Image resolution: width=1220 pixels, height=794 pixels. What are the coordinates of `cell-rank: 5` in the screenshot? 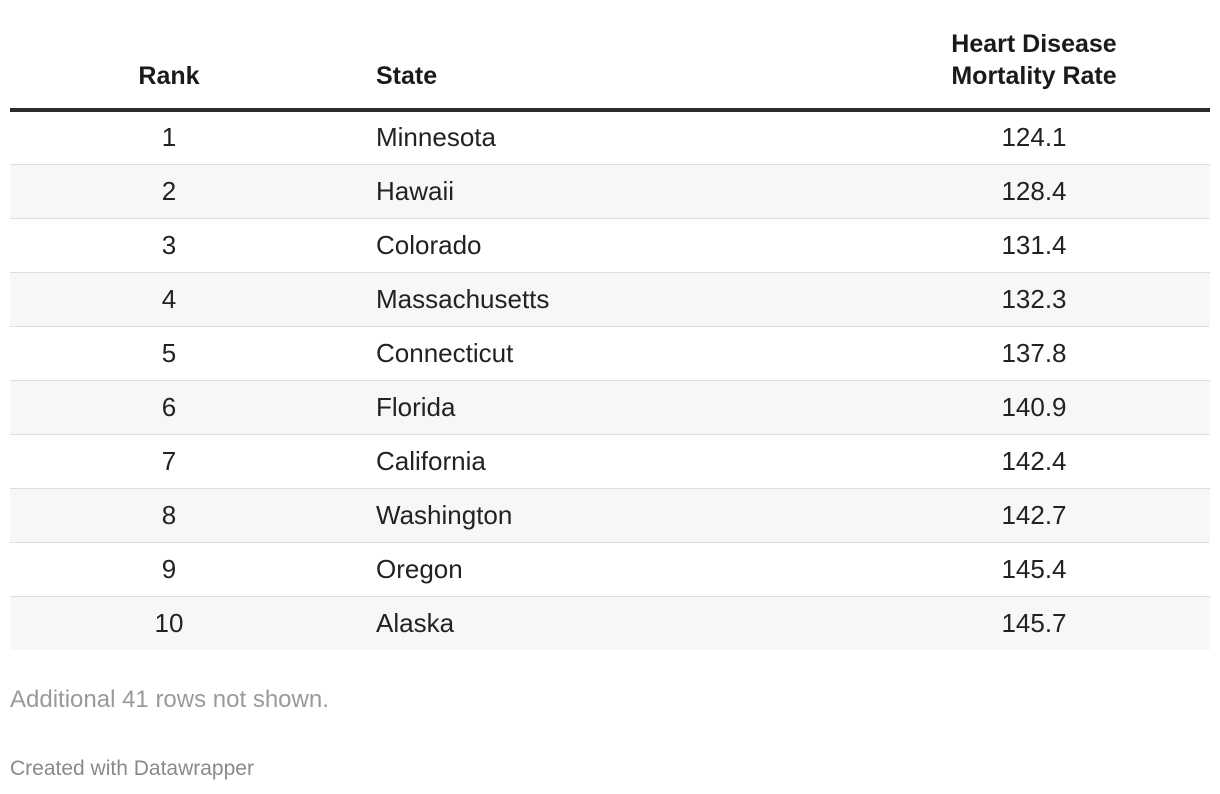 It's located at (169, 353).